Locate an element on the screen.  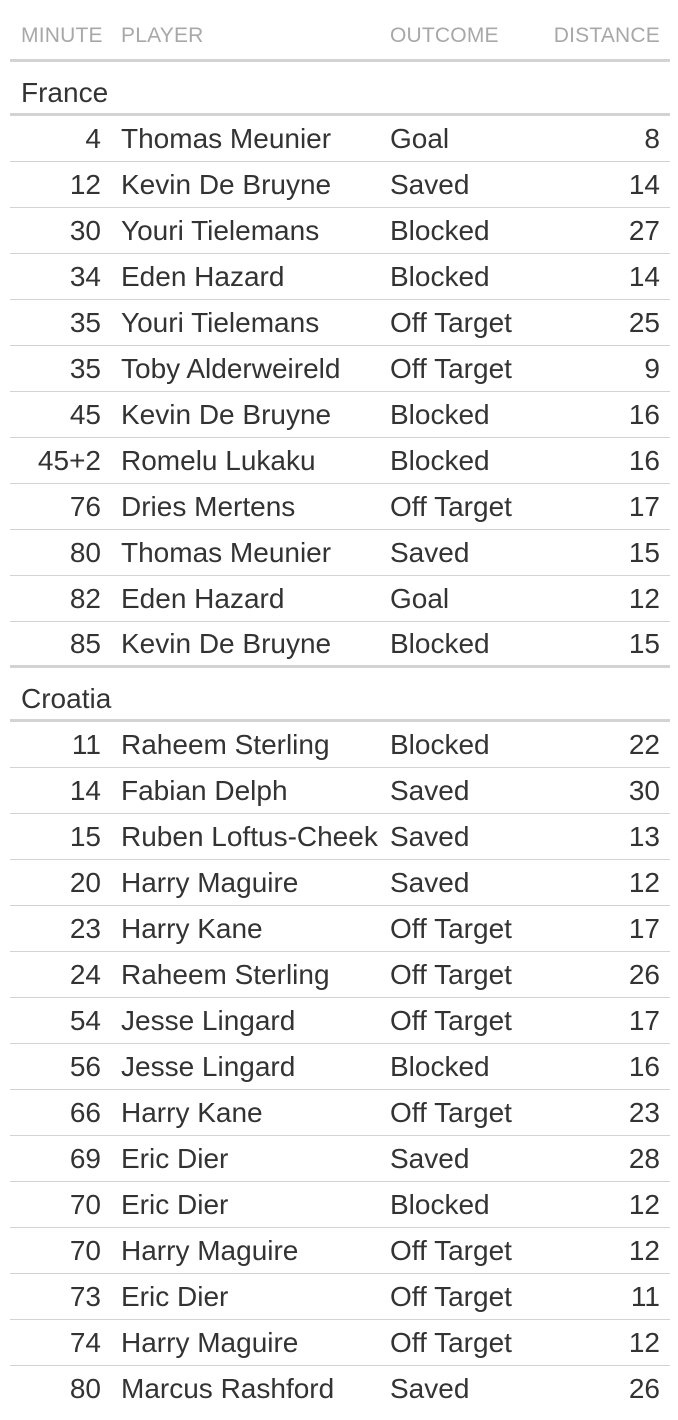
cell-distance: 9 is located at coordinates (652, 368).